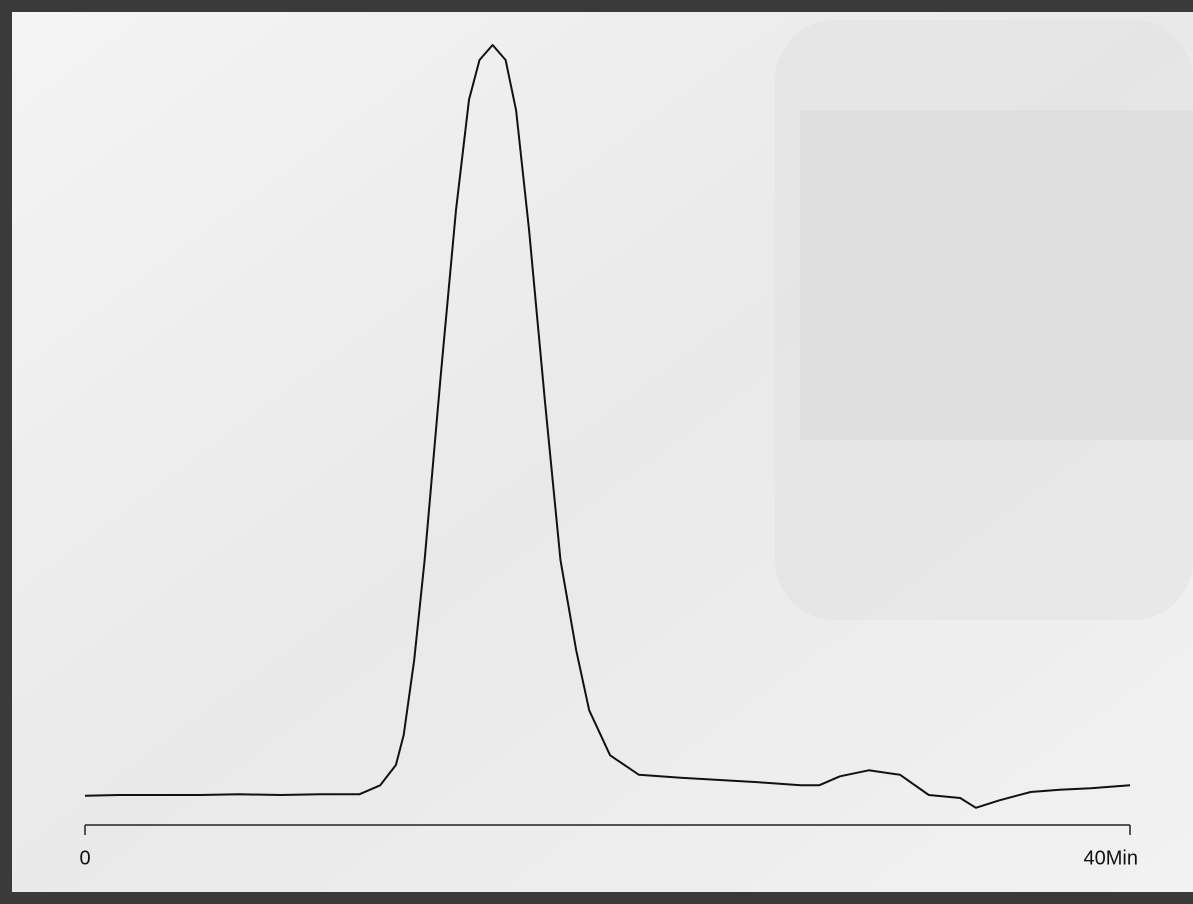 The image size is (1193, 904). Describe the element at coordinates (84, 858) in the screenshot. I see `x-tick-label: 0` at that location.